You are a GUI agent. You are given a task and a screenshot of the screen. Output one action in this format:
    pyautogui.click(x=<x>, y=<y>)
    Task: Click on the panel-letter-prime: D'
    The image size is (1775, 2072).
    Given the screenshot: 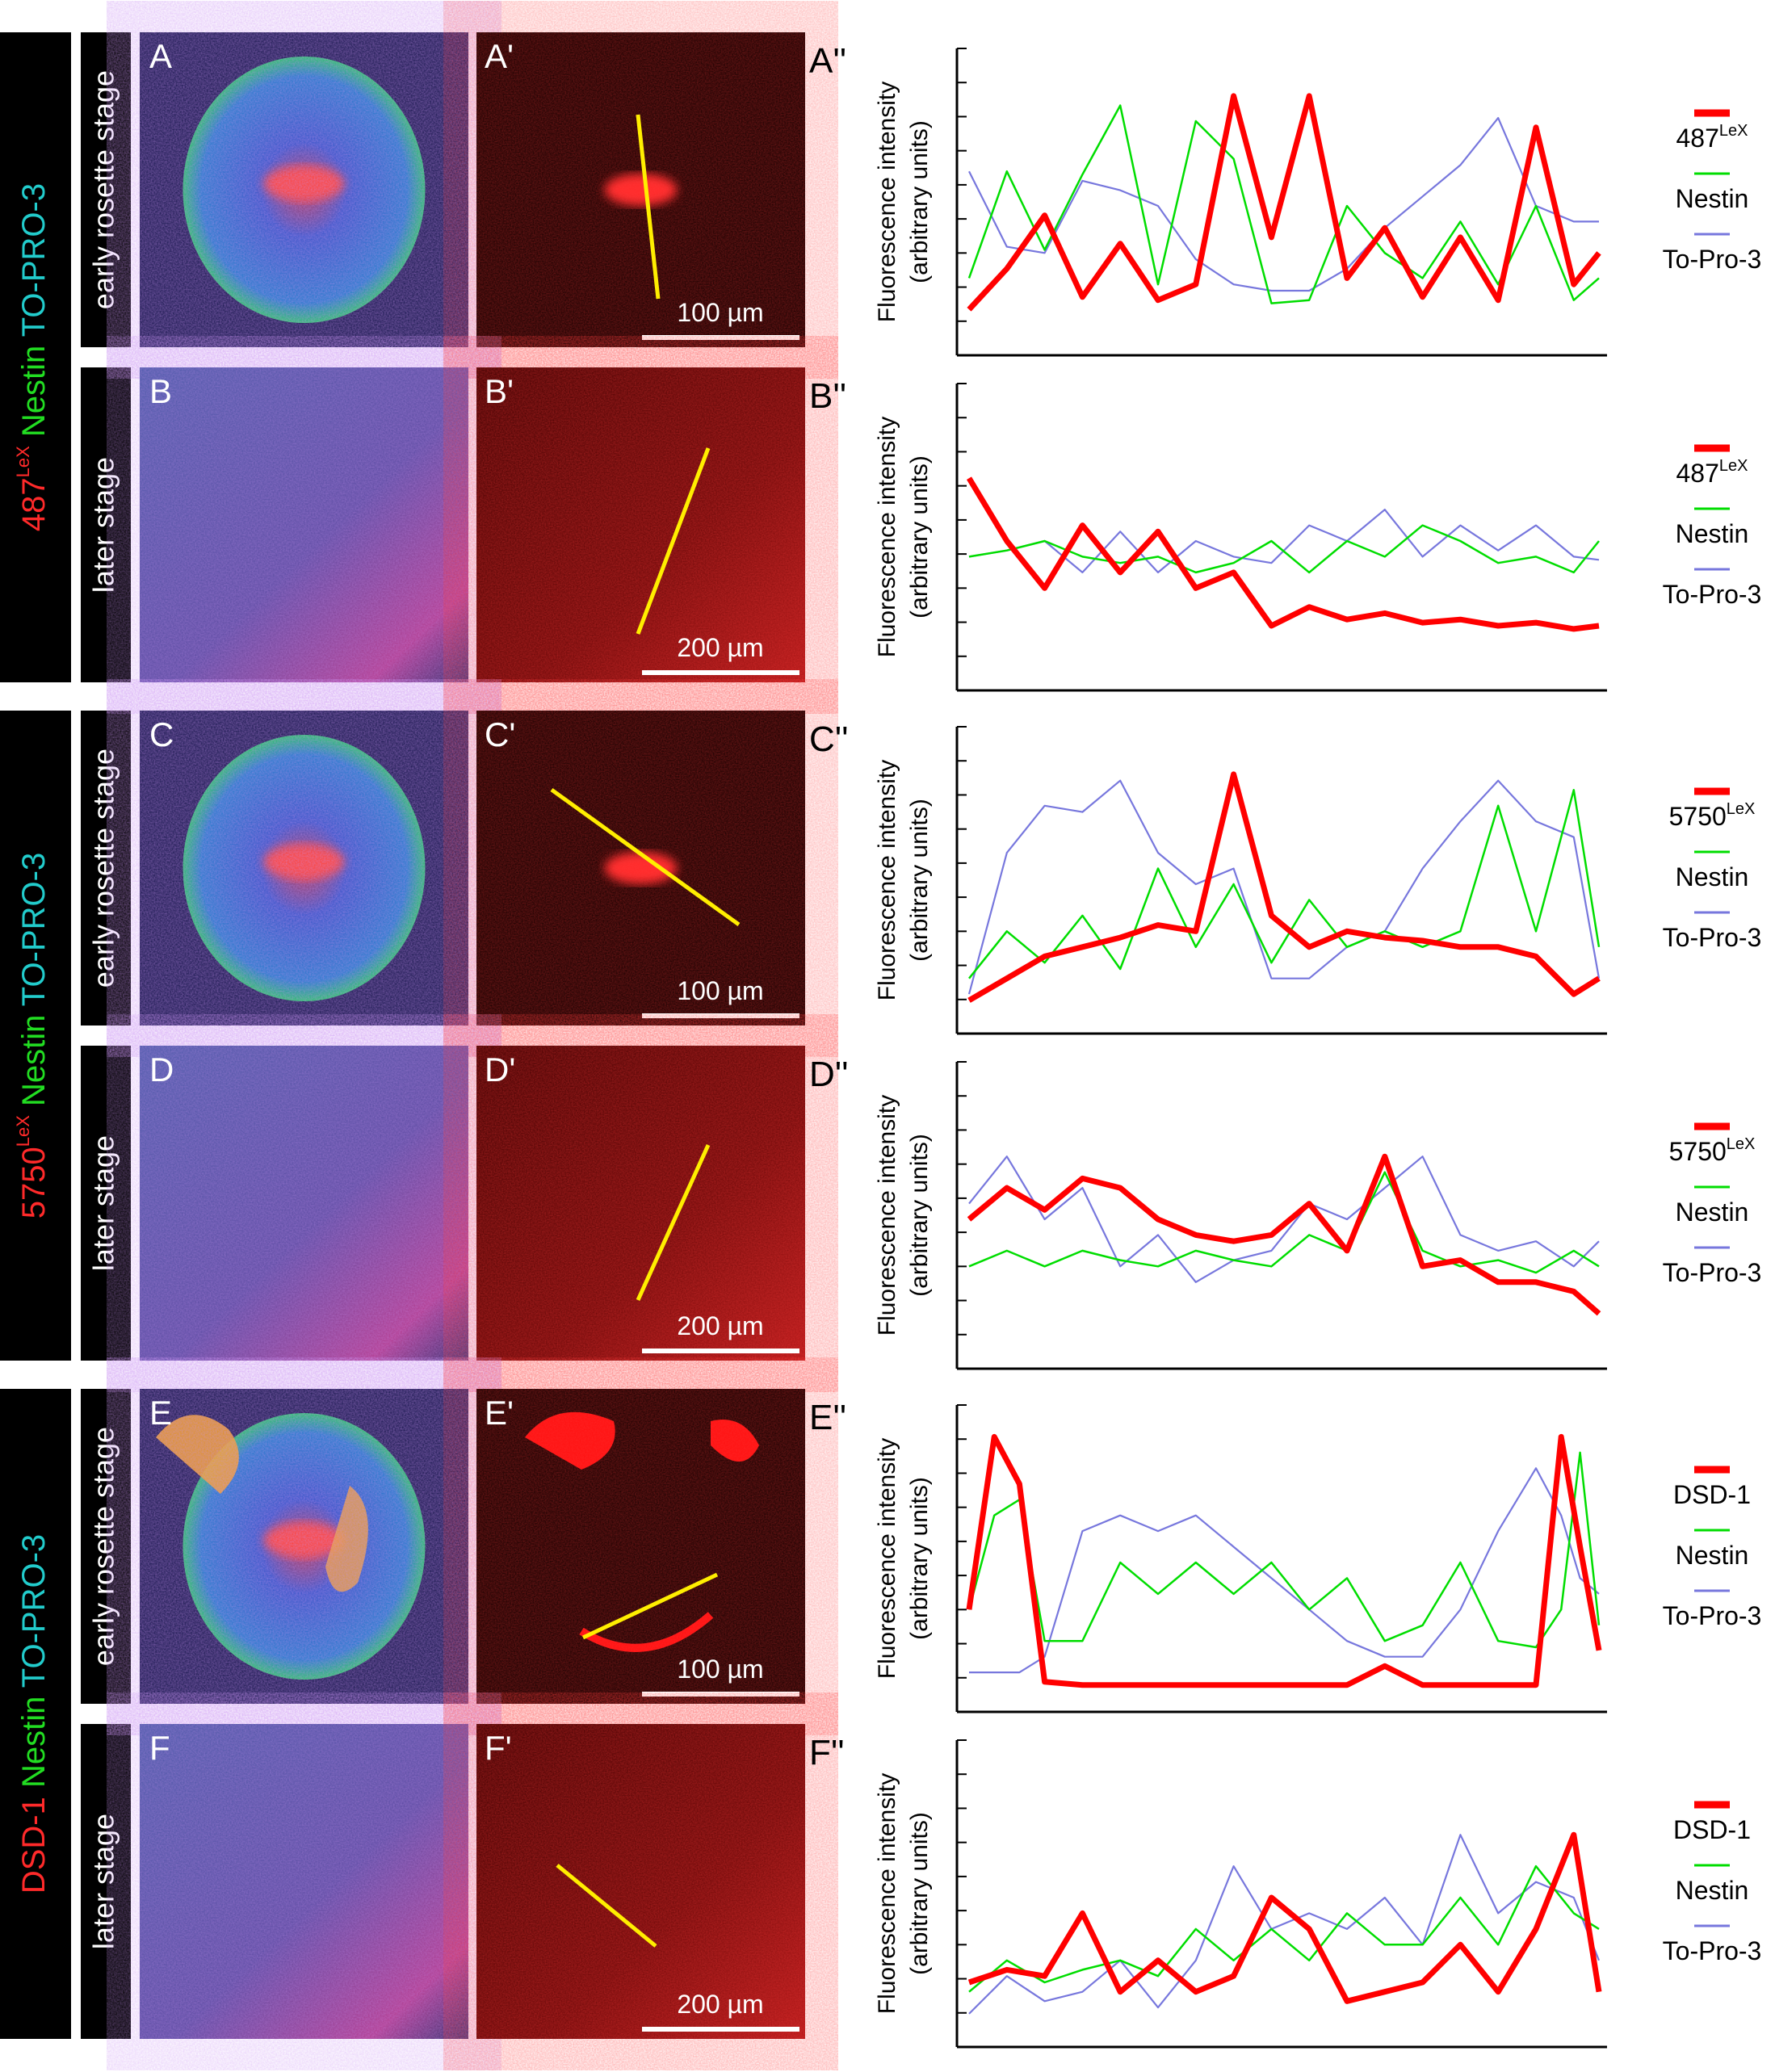 What is the action you would take?
    pyautogui.click(x=500, y=1069)
    